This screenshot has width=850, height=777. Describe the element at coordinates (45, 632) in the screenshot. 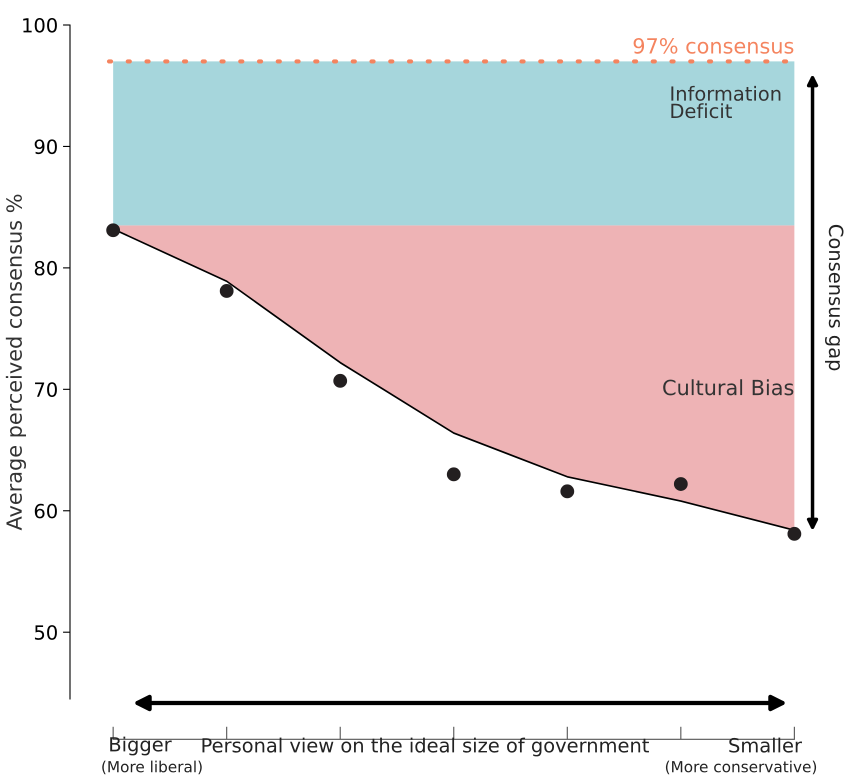

I see `y-tick-label: 50` at that location.